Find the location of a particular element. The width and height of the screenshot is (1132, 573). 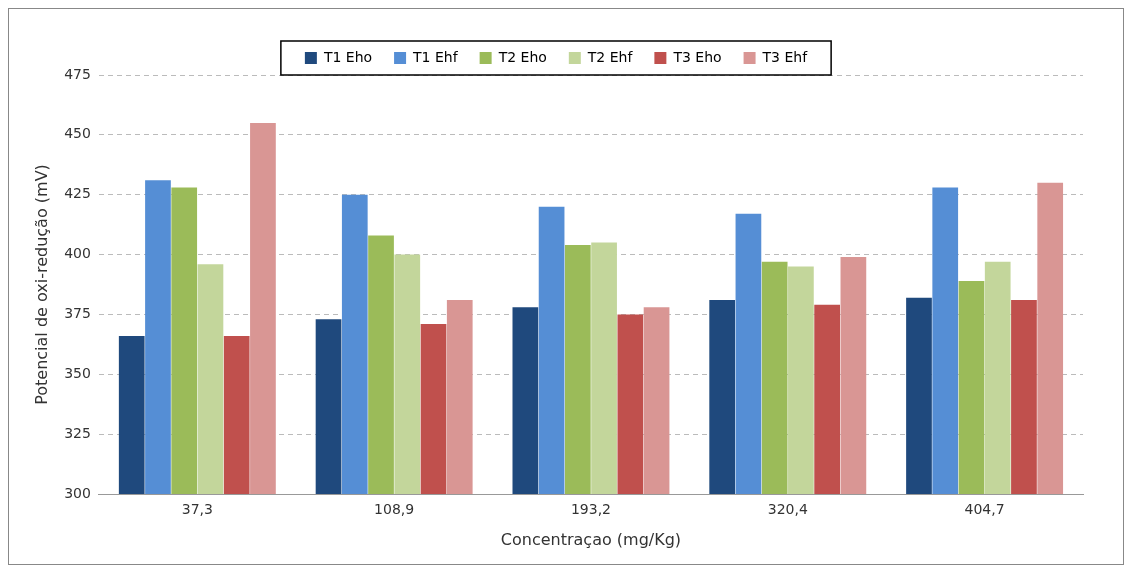

x-tick-label: 37,3 is located at coordinates (197, 509).